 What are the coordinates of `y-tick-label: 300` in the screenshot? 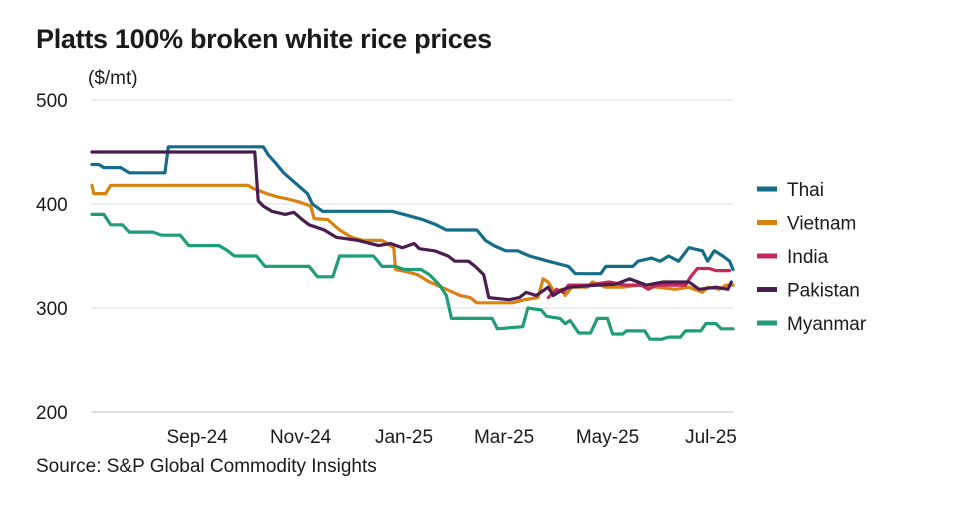 It's located at (52, 309).